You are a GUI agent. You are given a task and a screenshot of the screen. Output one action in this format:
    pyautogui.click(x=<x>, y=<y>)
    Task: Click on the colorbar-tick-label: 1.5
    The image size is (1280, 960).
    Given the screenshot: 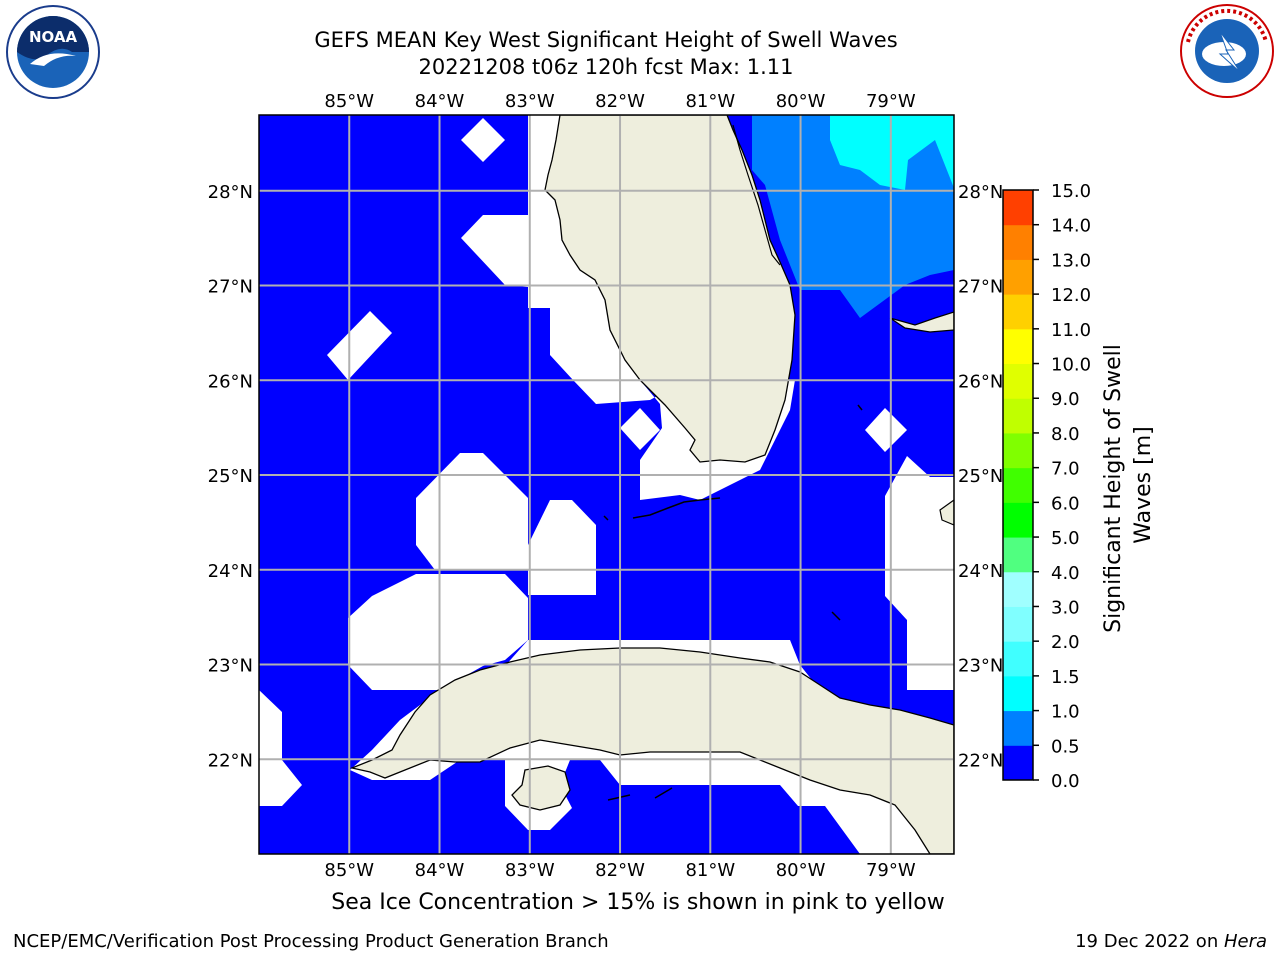 What is the action you would take?
    pyautogui.click(x=1065, y=677)
    